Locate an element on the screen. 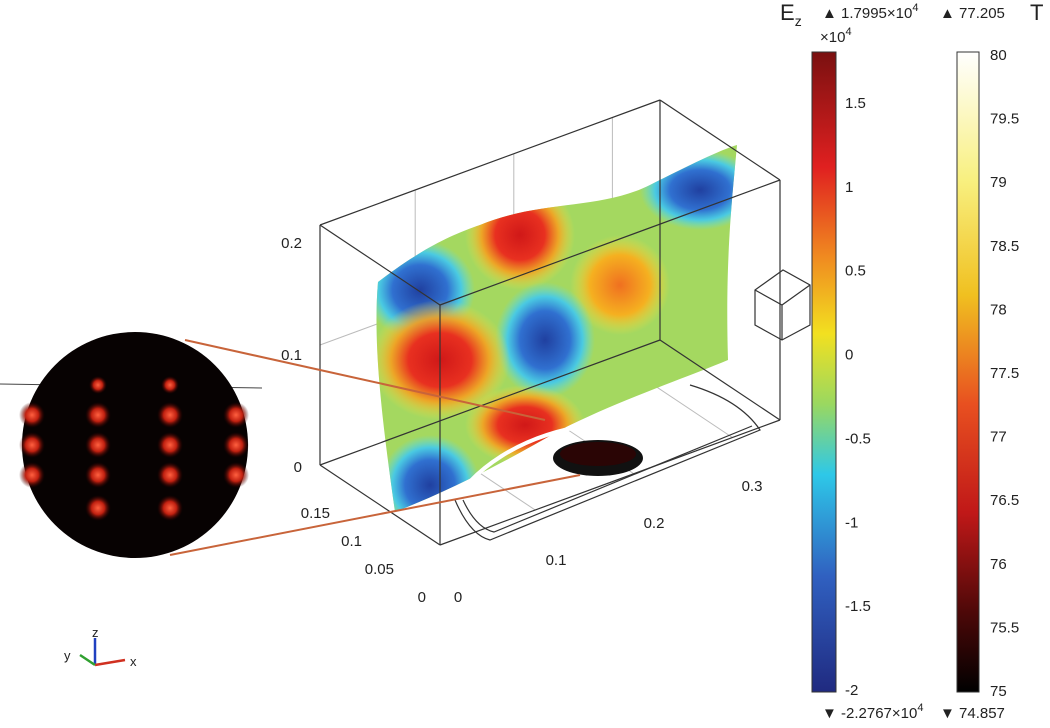 The image size is (1050, 728). z-tick-label: 0.2 is located at coordinates (291, 243).